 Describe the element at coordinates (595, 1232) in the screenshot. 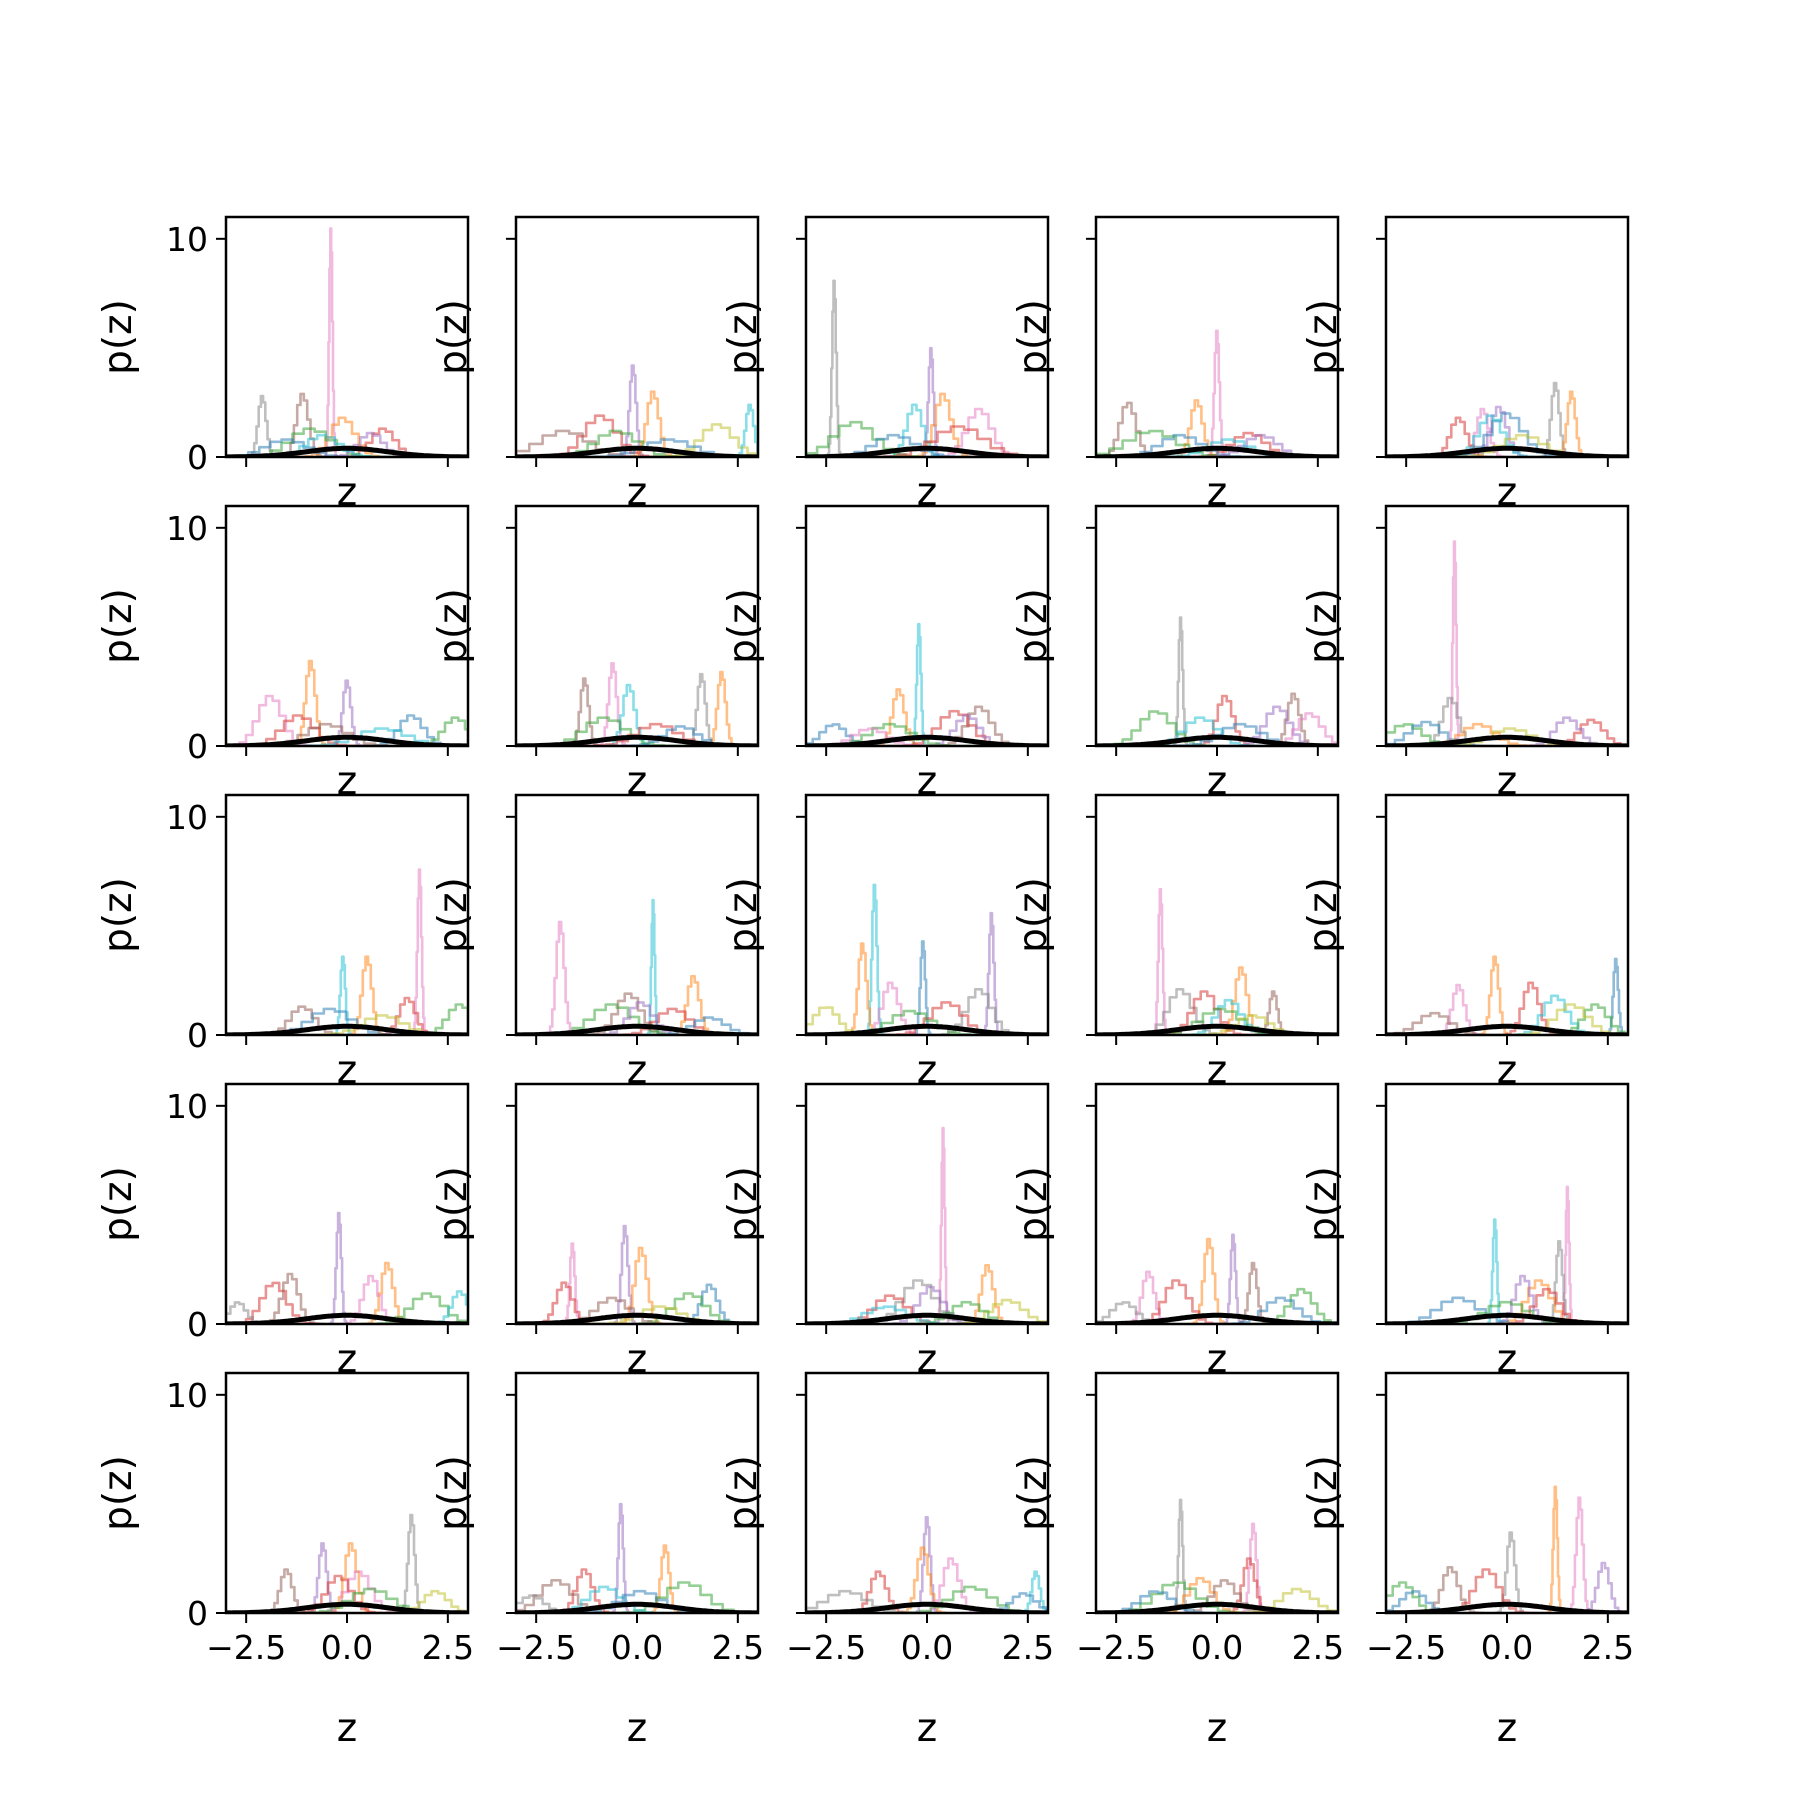

I see `subplot-4-2: z p(z)` at that location.